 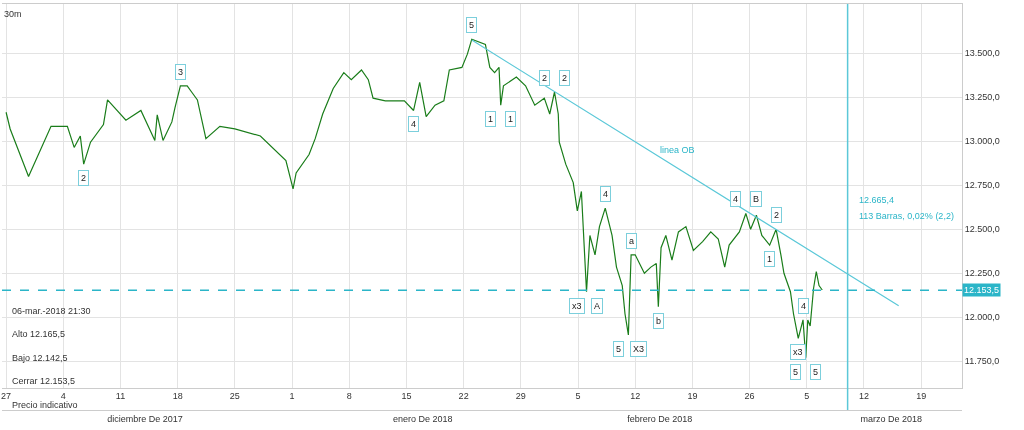 I want to click on x-tick-label: 18, so click(x=177, y=396).